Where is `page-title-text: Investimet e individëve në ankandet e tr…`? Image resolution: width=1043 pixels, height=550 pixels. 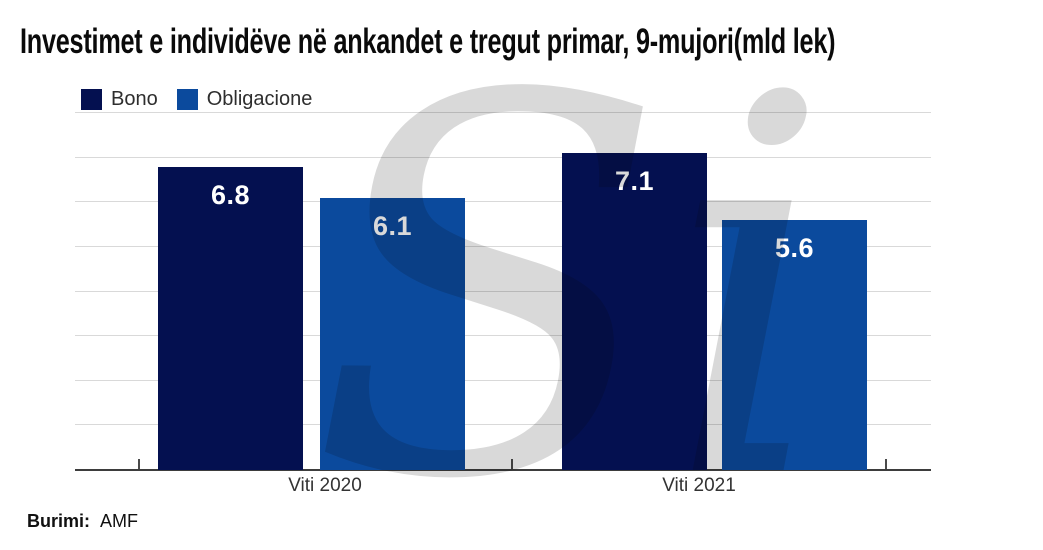
page-title-text: Investimet e individëve në ankandet e tr… is located at coordinates (428, 41).